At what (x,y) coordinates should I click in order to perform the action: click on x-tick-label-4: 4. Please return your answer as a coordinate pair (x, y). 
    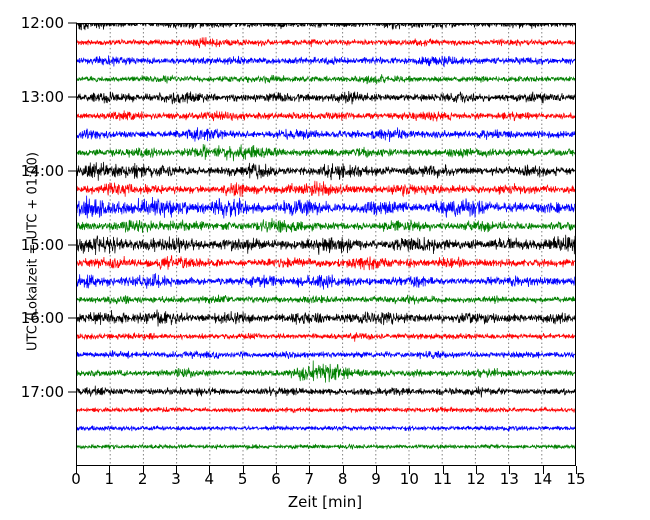
    Looking at the image, I should click on (209, 479).